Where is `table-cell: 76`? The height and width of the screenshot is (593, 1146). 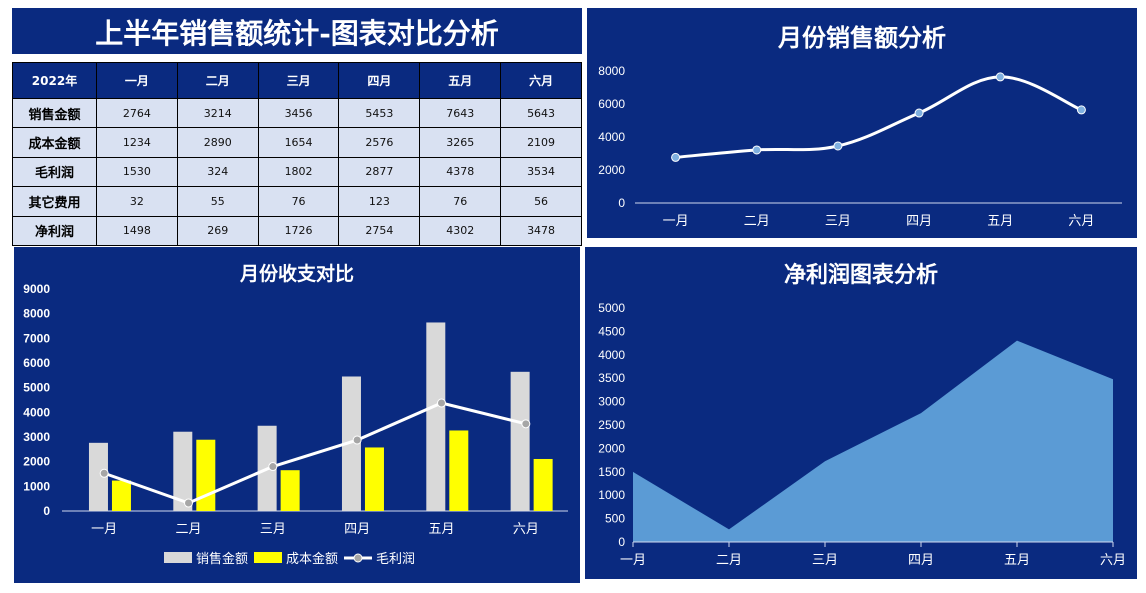
table-cell: 76 is located at coordinates (460, 201).